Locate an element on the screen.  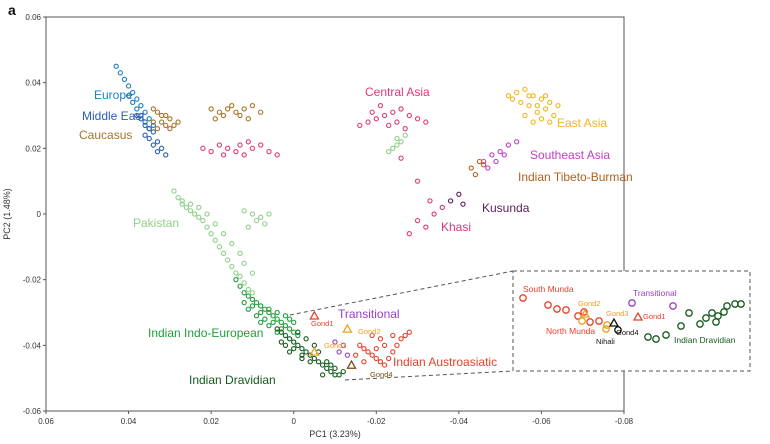
marker-gond1 is located at coordinates (314, 315).